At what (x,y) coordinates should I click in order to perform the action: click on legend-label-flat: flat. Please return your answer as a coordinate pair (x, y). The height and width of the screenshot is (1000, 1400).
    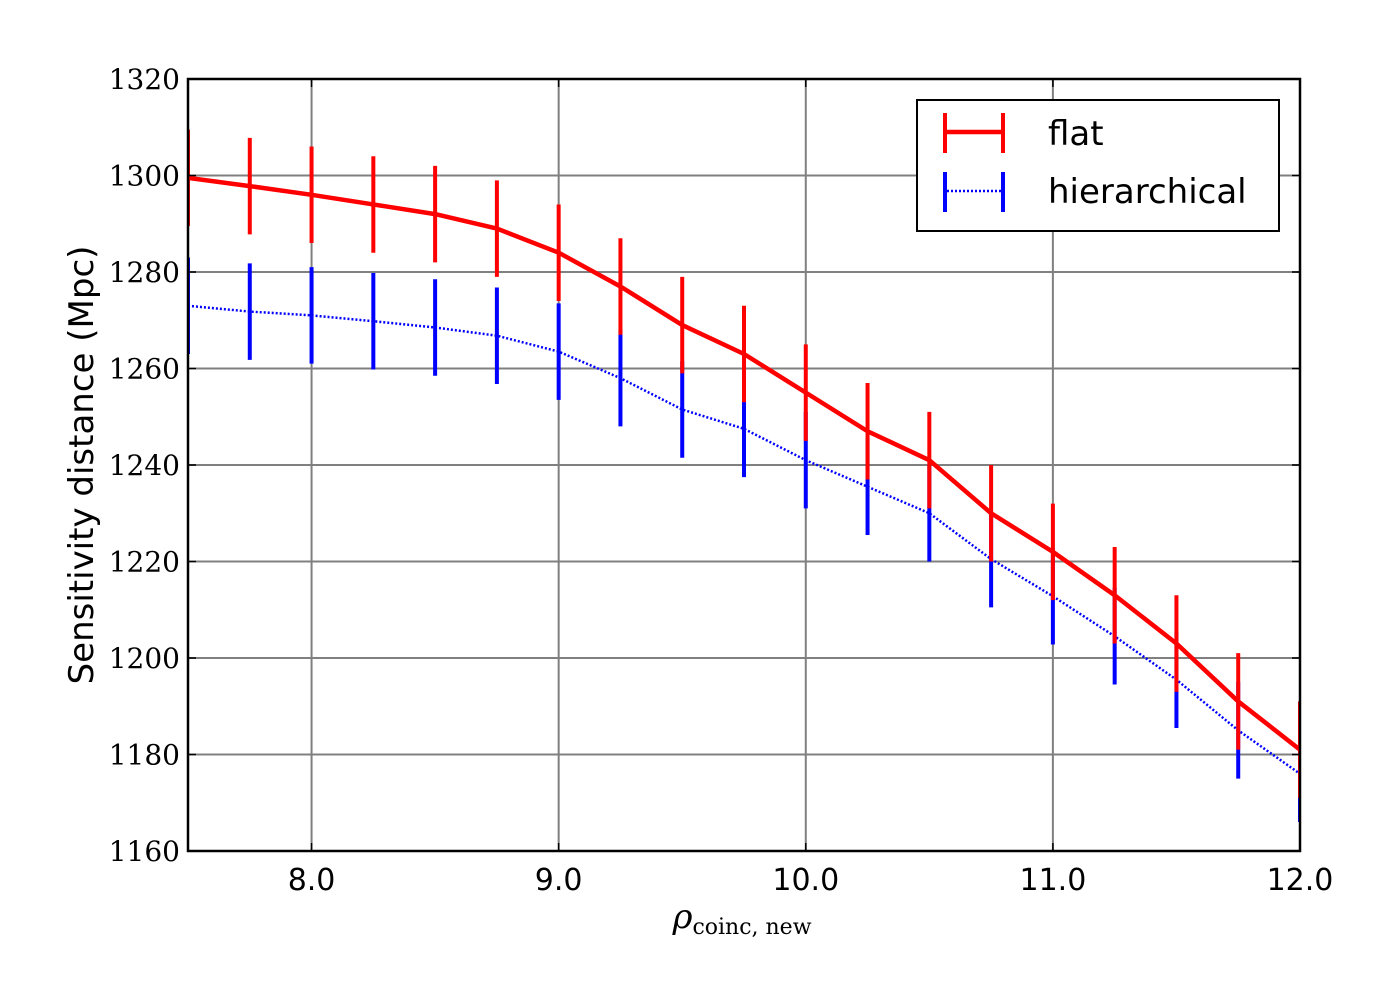
    Looking at the image, I should click on (1076, 134).